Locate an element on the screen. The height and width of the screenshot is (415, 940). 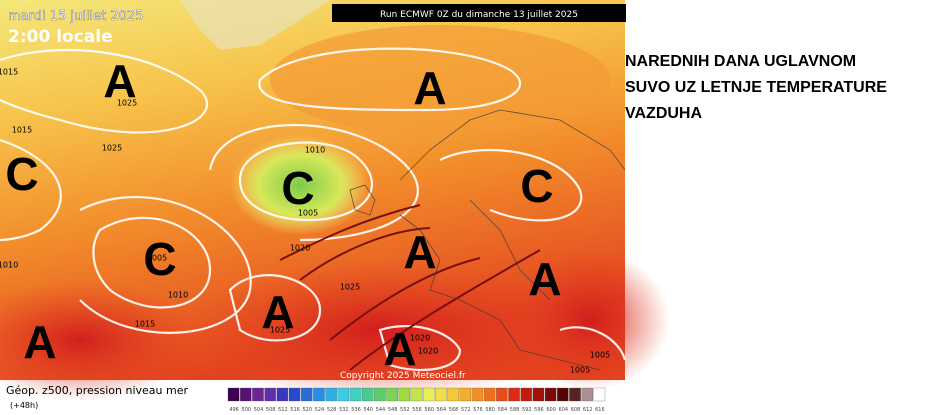
scale-label: 564 is located at coordinates (442, 410).